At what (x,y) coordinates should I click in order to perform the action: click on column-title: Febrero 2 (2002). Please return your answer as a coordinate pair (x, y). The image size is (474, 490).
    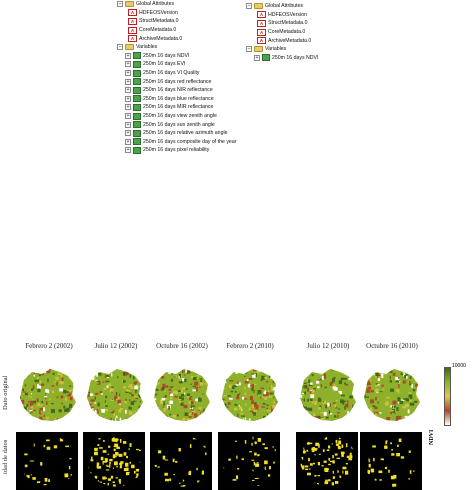
    Looking at the image, I should click on (49, 346).